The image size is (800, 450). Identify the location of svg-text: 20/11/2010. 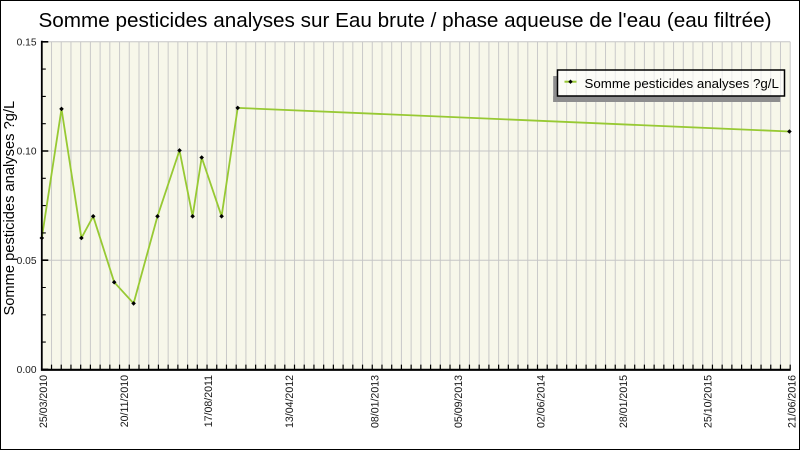
(125, 401).